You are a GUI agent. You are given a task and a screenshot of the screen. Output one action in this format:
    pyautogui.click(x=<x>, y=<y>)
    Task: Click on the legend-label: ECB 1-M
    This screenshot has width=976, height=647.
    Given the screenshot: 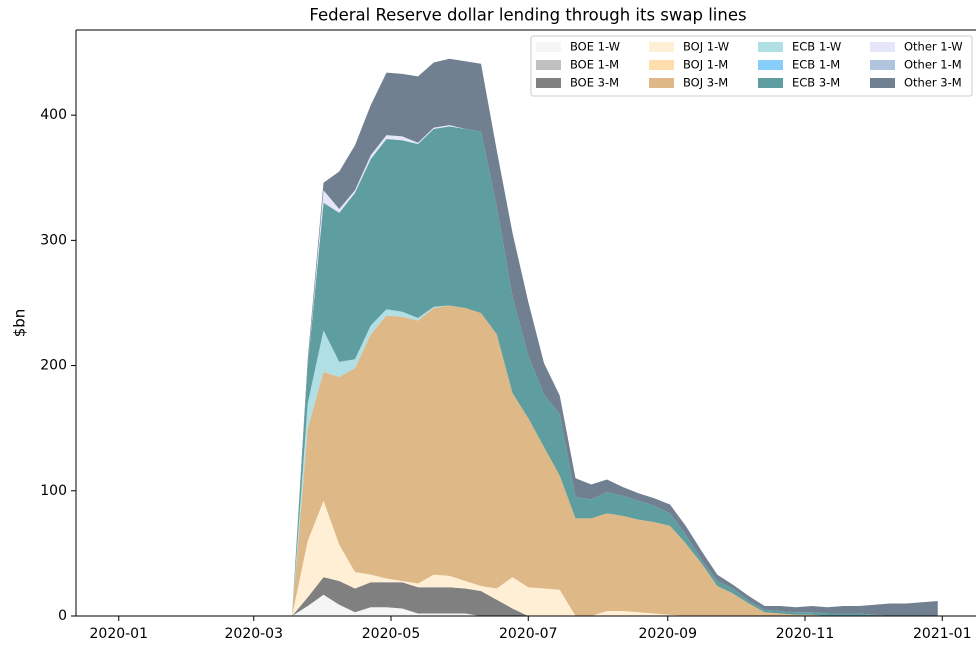 What is the action you would take?
    pyautogui.click(x=816, y=65)
    